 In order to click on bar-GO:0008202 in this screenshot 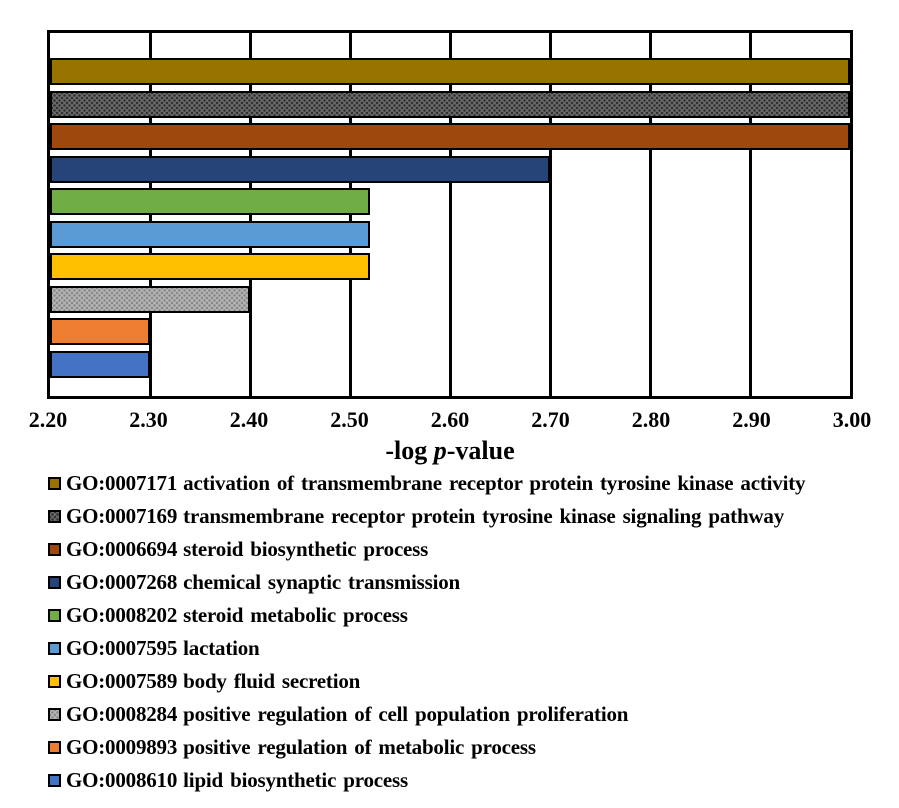, I will do `click(210, 202)`.